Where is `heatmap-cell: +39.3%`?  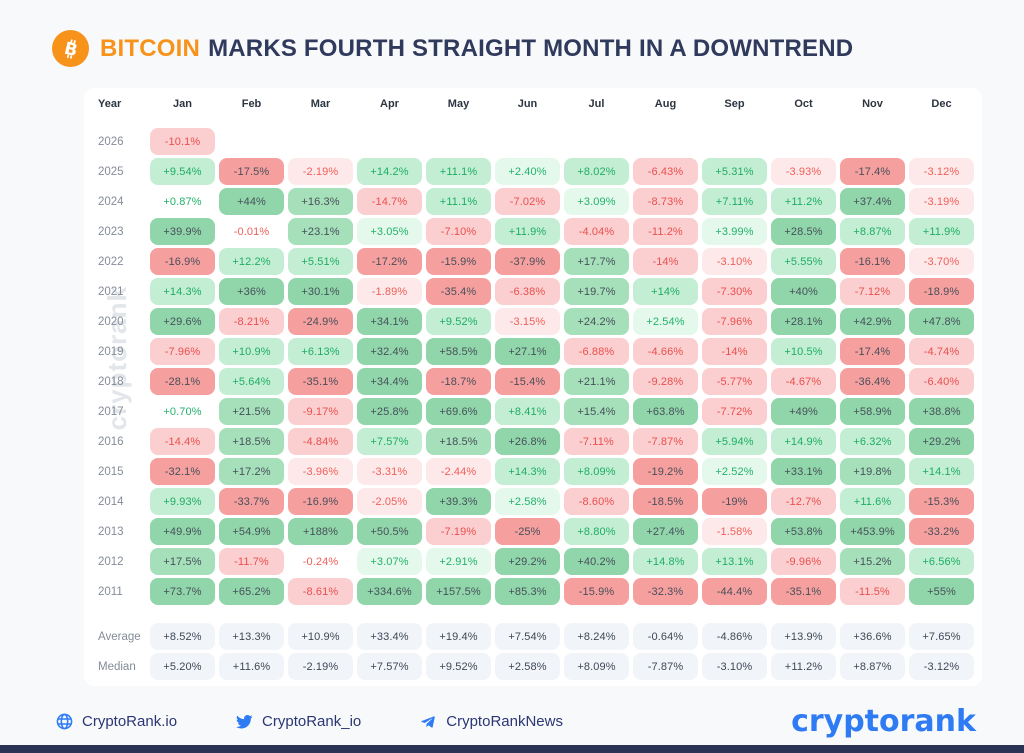 heatmap-cell: +39.3% is located at coordinates (458, 501).